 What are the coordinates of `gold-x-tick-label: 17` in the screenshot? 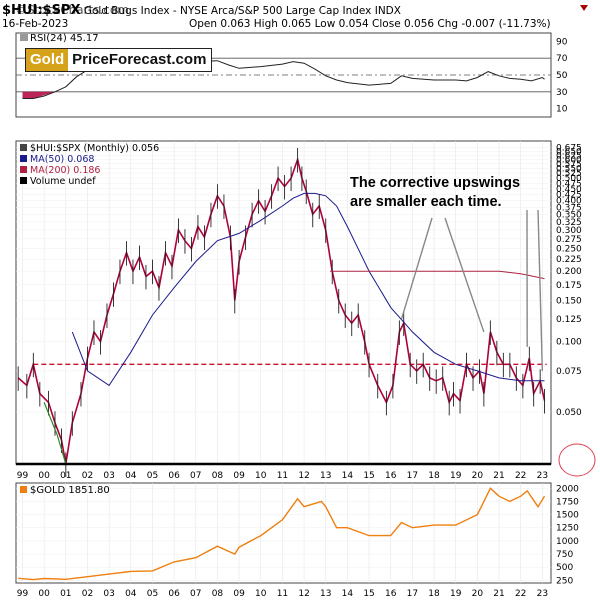 It's located at (412, 594).